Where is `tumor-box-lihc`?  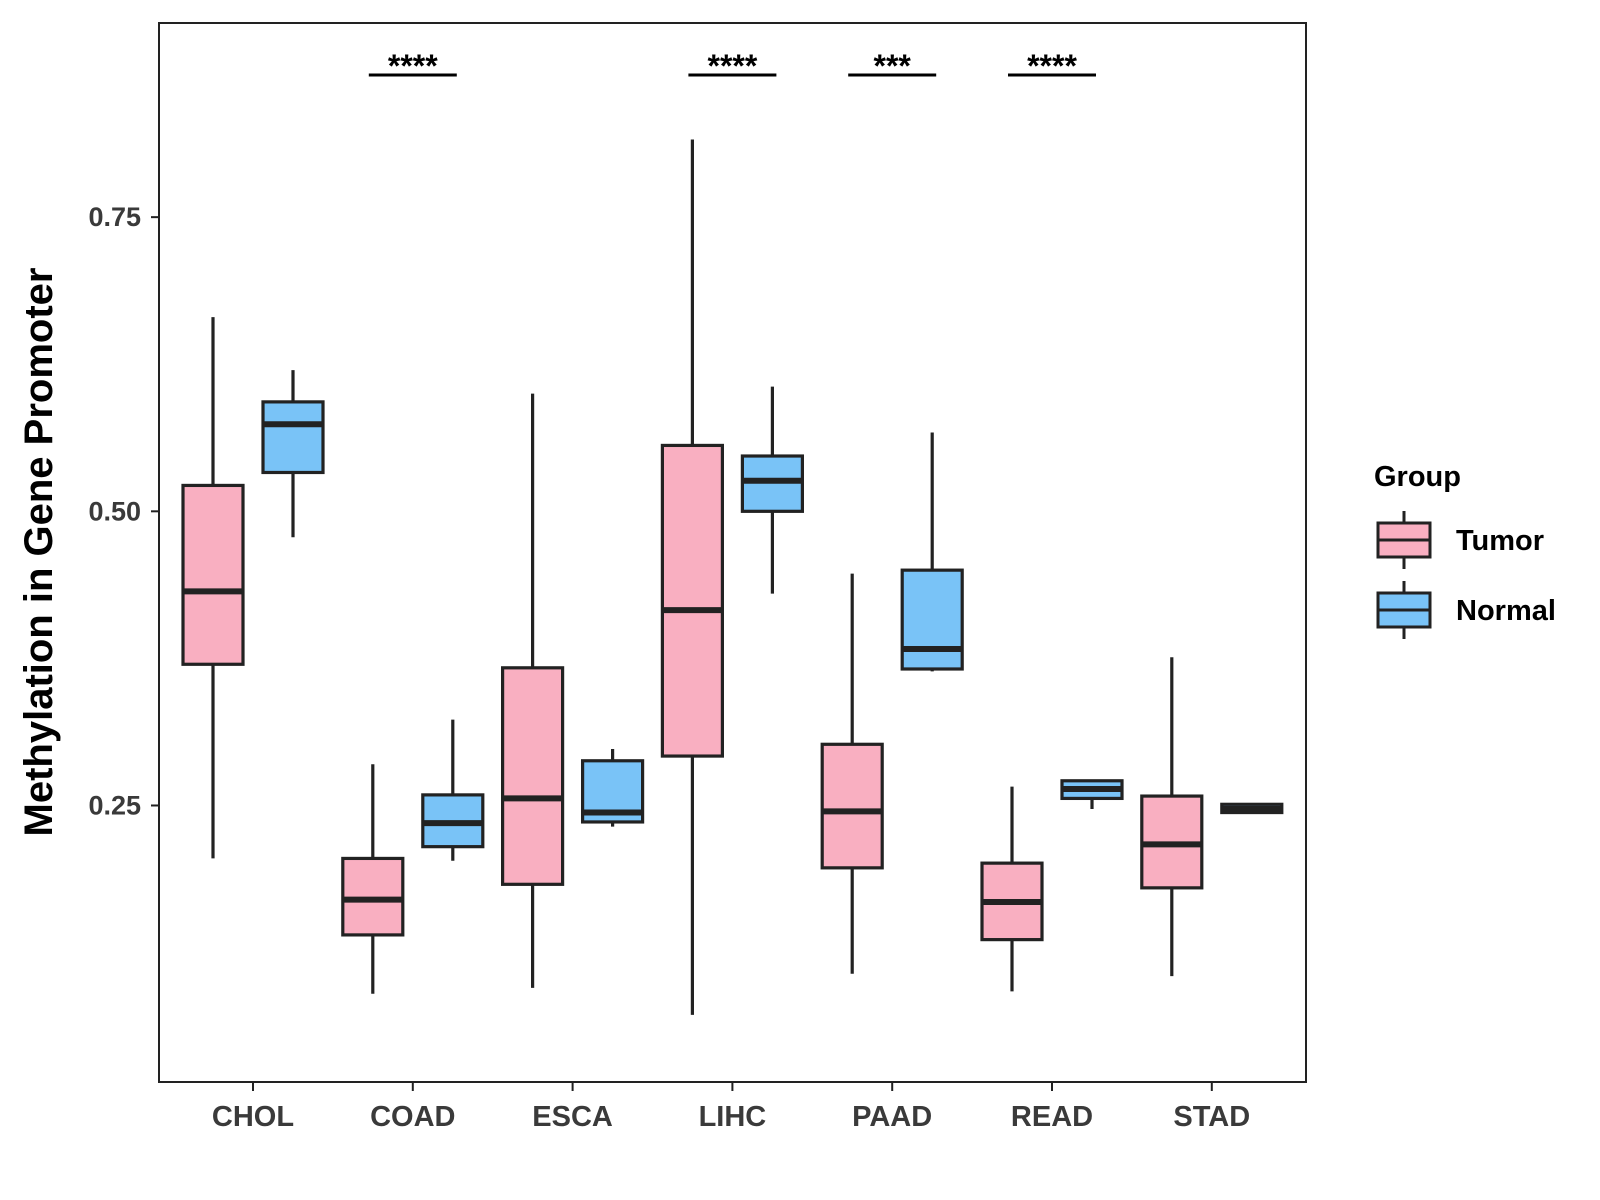 tumor-box-lihc is located at coordinates (692, 577).